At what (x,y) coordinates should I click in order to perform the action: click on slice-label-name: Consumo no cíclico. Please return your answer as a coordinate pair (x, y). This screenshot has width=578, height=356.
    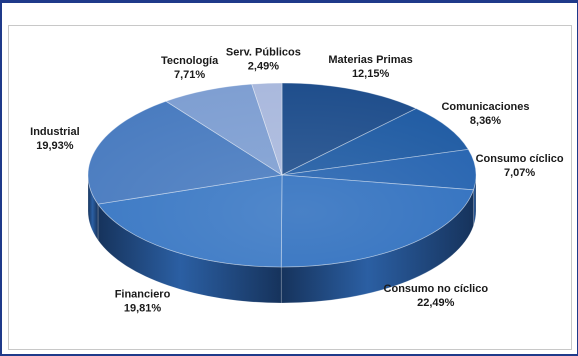
    Looking at the image, I should click on (436, 289).